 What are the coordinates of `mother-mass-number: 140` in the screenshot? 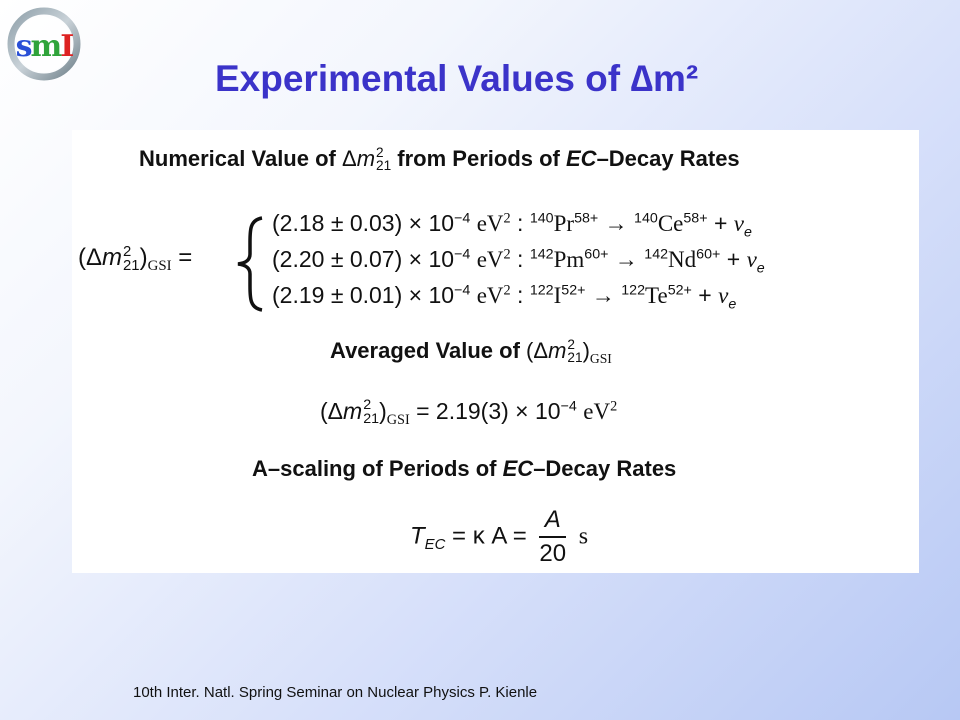 It's located at (541, 218).